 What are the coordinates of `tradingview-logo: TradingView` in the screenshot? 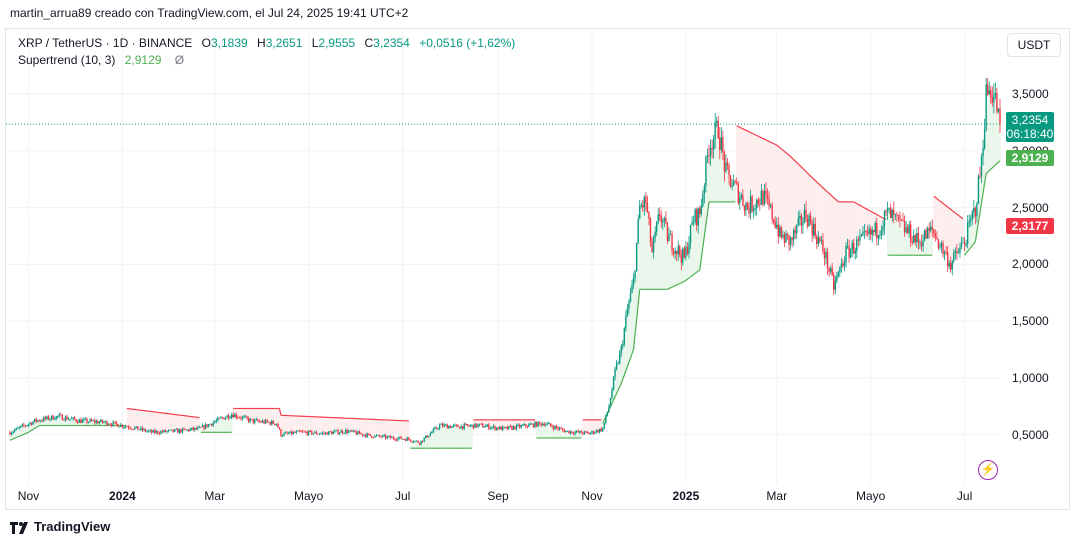 It's located at (60, 526).